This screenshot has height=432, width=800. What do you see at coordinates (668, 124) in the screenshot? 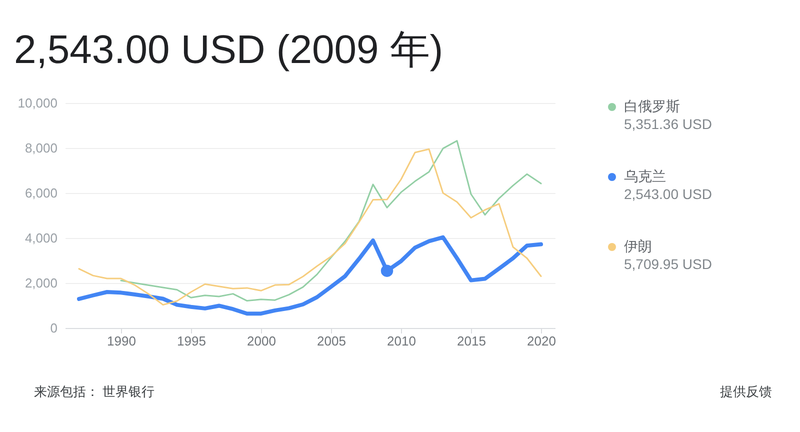
I see `text: 5,351.36 USD` at bounding box center [668, 124].